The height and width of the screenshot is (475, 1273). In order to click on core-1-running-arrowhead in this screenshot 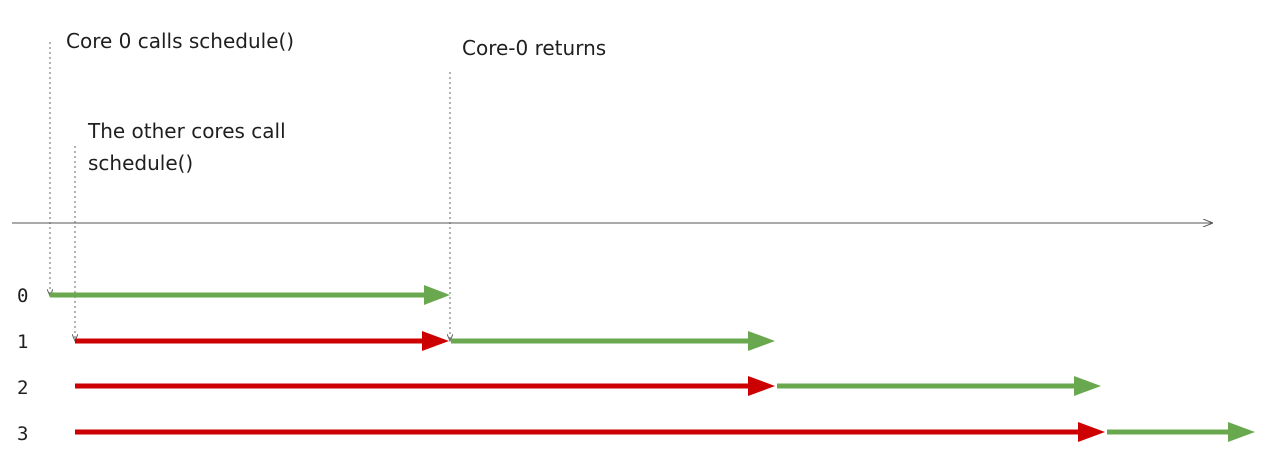, I will do `click(761, 341)`.